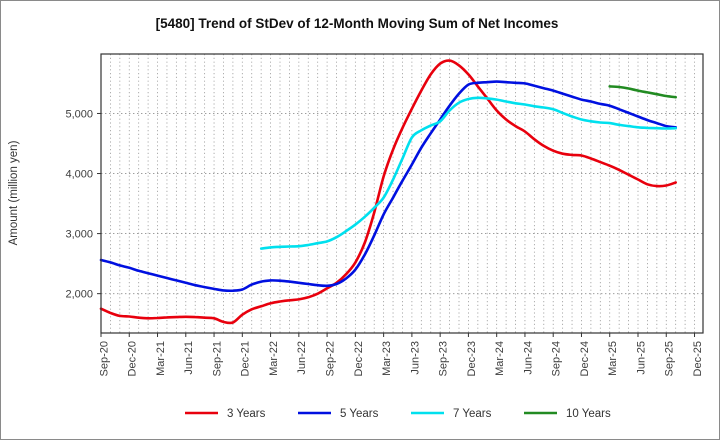  I want to click on x-tick-label: Sep-25, so click(670, 358).